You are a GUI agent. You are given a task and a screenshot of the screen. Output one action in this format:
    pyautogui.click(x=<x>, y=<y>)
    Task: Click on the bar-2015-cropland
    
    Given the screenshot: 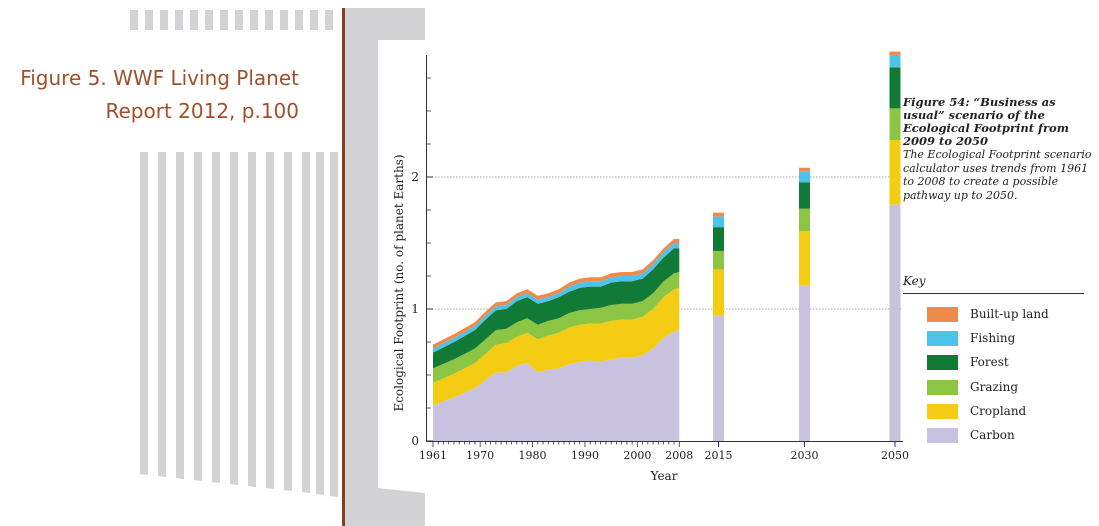 What is the action you would take?
    pyautogui.click(x=718, y=292)
    